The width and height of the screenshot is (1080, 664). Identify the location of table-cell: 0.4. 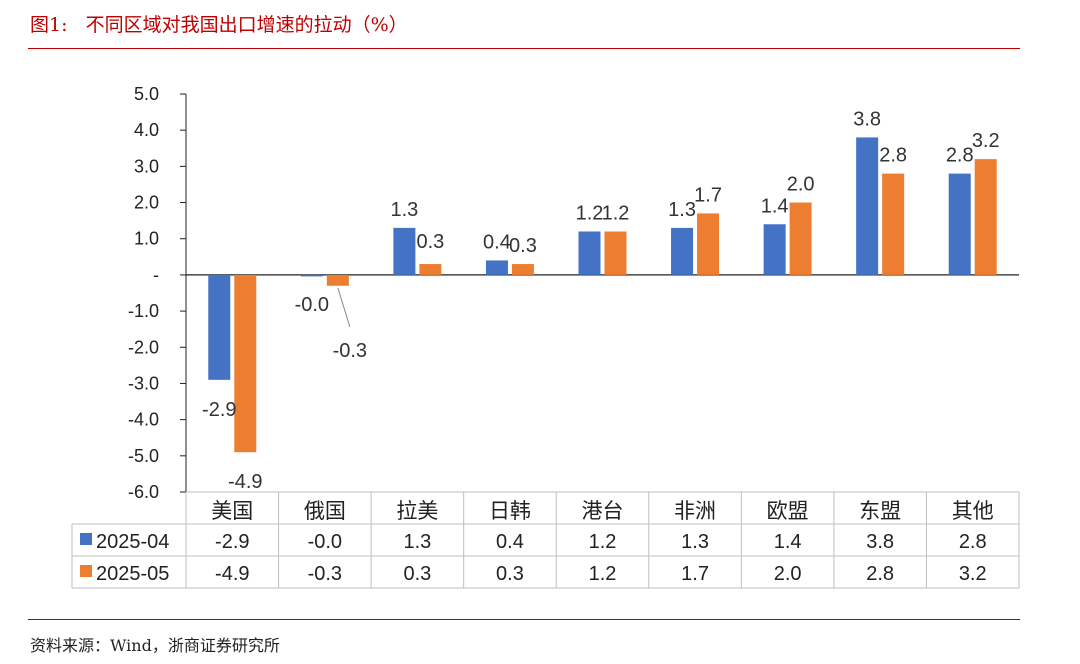
(510, 542).